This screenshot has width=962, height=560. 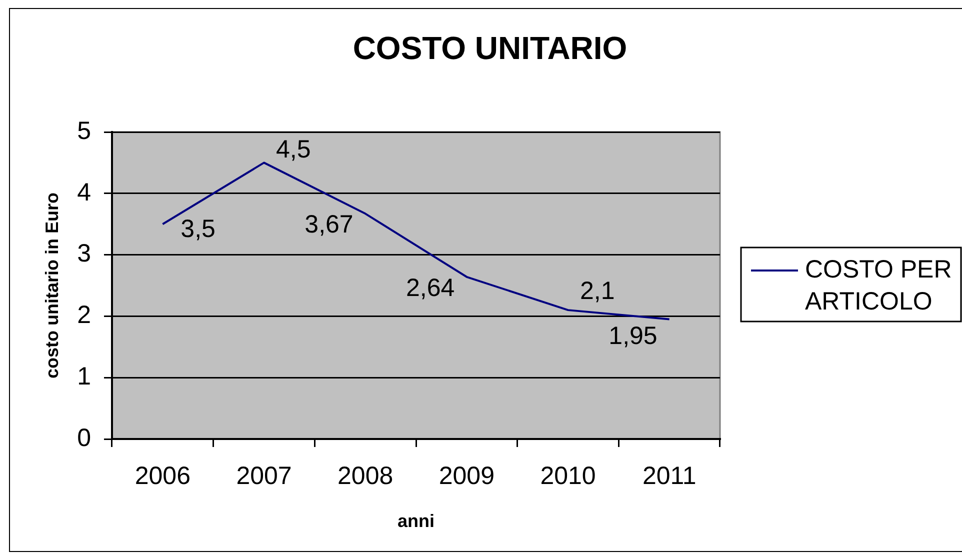 What do you see at coordinates (329, 224) in the screenshot?
I see `data-label: 3,67` at bounding box center [329, 224].